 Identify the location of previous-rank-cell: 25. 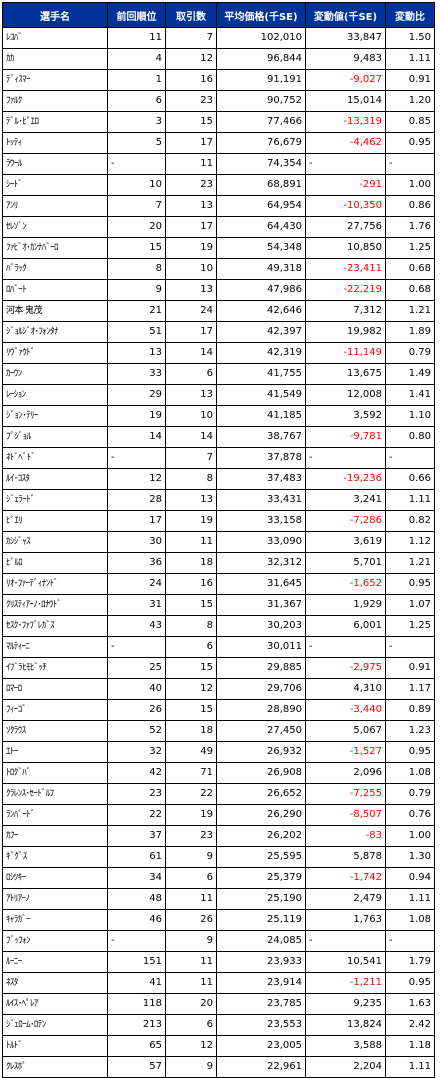
(136, 668).